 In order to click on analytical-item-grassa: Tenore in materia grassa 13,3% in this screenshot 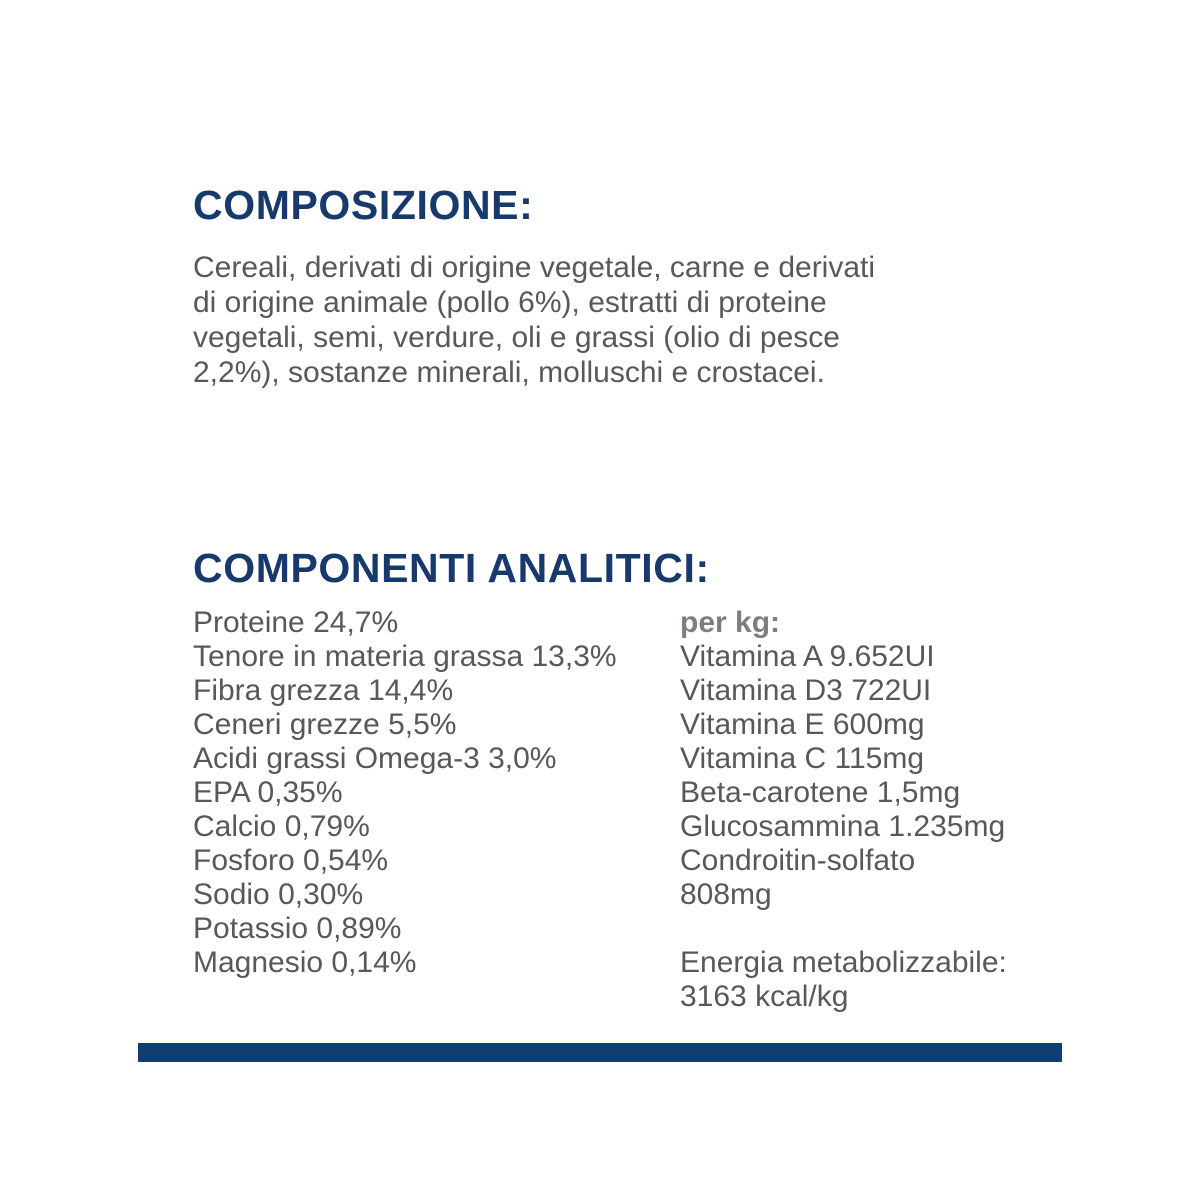, I will do `click(405, 656)`.